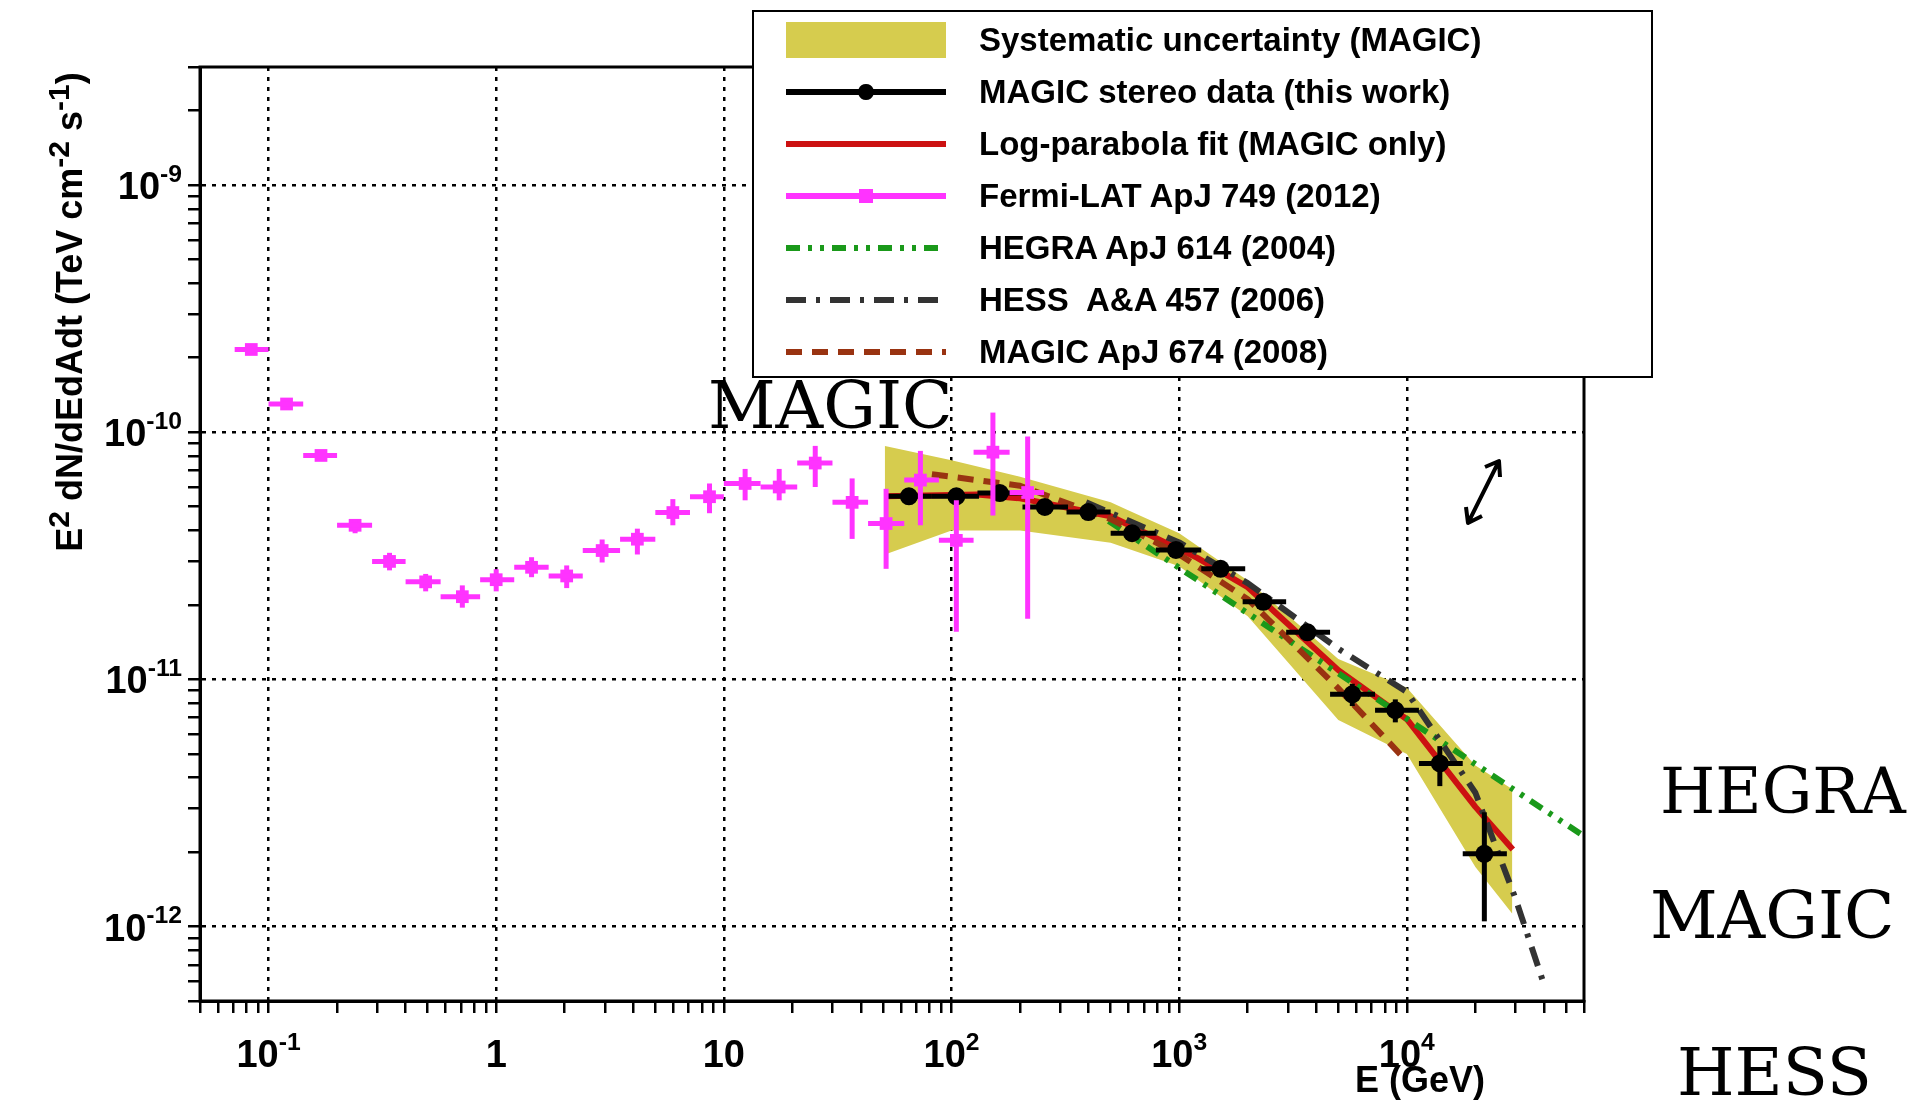 This screenshot has width=1911, height=1100. I want to click on x-tick-label: 10, so click(724, 1054).